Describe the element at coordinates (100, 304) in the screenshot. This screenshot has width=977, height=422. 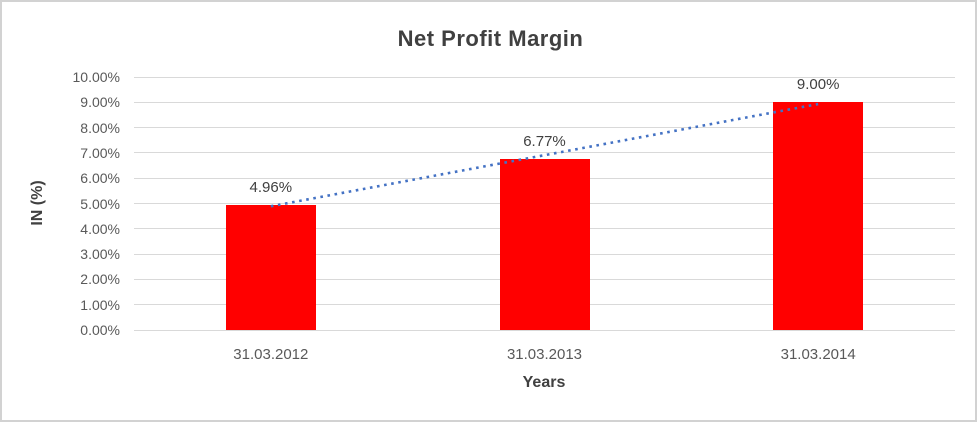
I see `y-axis-tick-label: 1.00%` at that location.